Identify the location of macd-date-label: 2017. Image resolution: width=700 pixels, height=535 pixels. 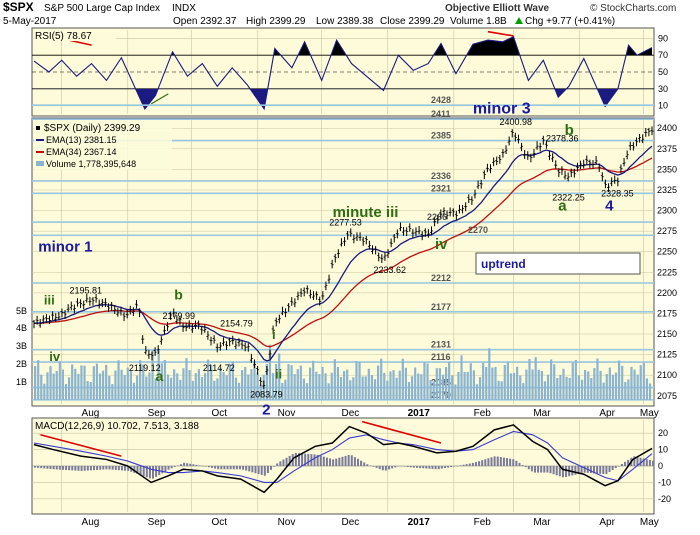
(419, 522).